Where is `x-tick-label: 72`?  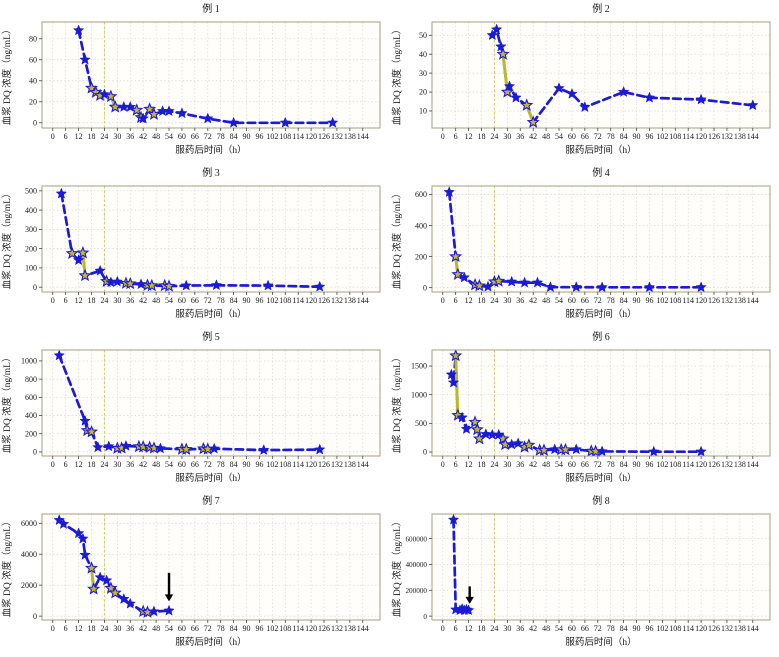 x-tick-label: 72 is located at coordinates (208, 628).